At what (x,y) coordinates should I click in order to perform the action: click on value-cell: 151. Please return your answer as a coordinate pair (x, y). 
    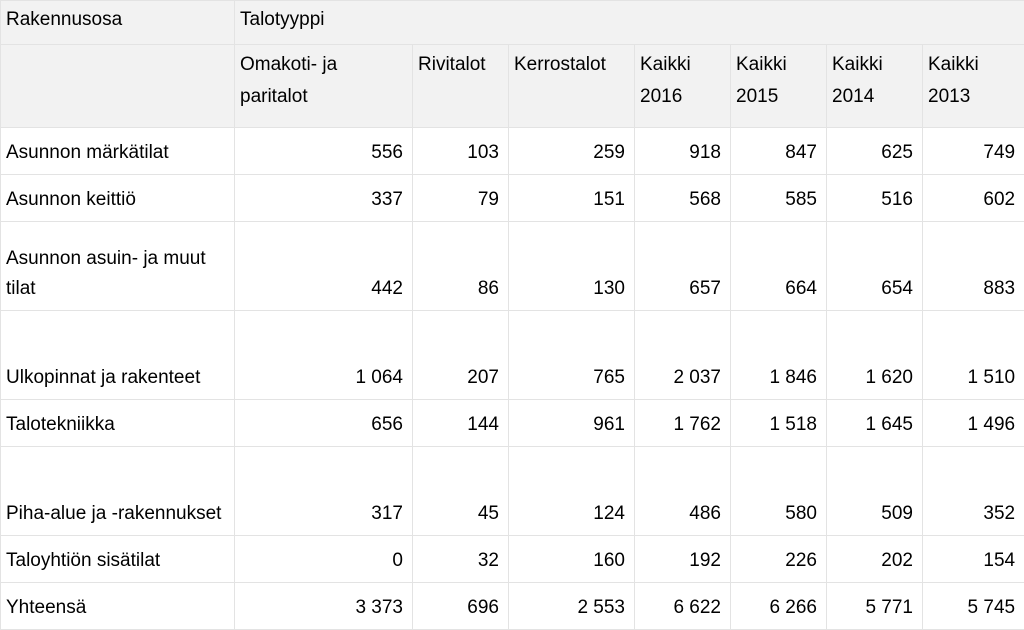
    Looking at the image, I should click on (572, 198).